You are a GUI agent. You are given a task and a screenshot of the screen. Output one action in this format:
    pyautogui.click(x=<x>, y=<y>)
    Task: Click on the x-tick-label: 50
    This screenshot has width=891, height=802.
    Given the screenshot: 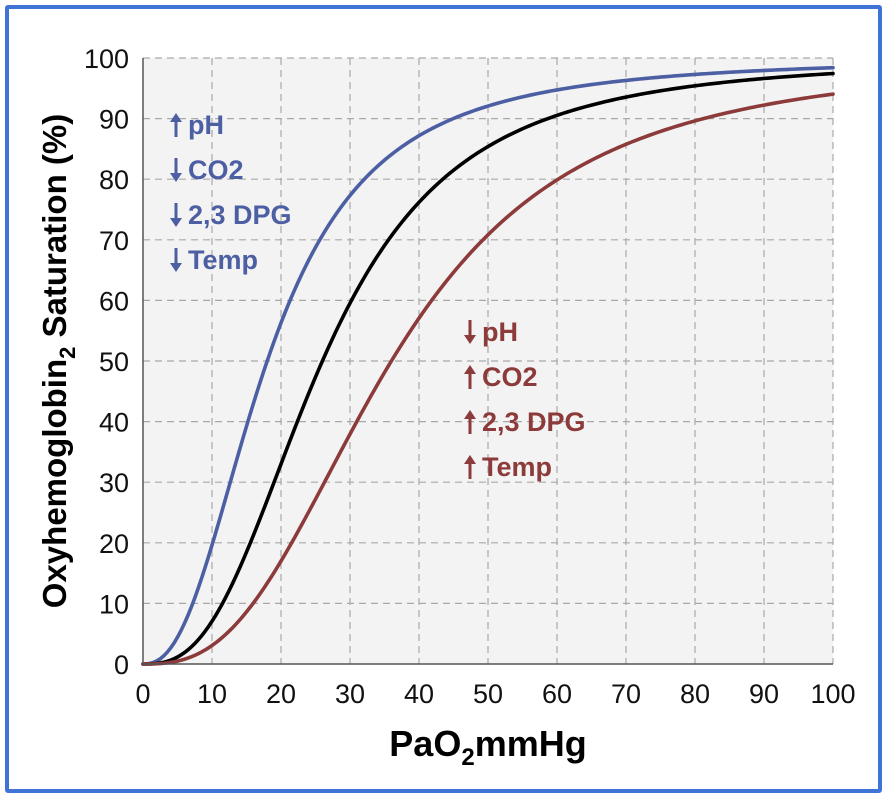 What is the action you would take?
    pyautogui.click(x=488, y=694)
    